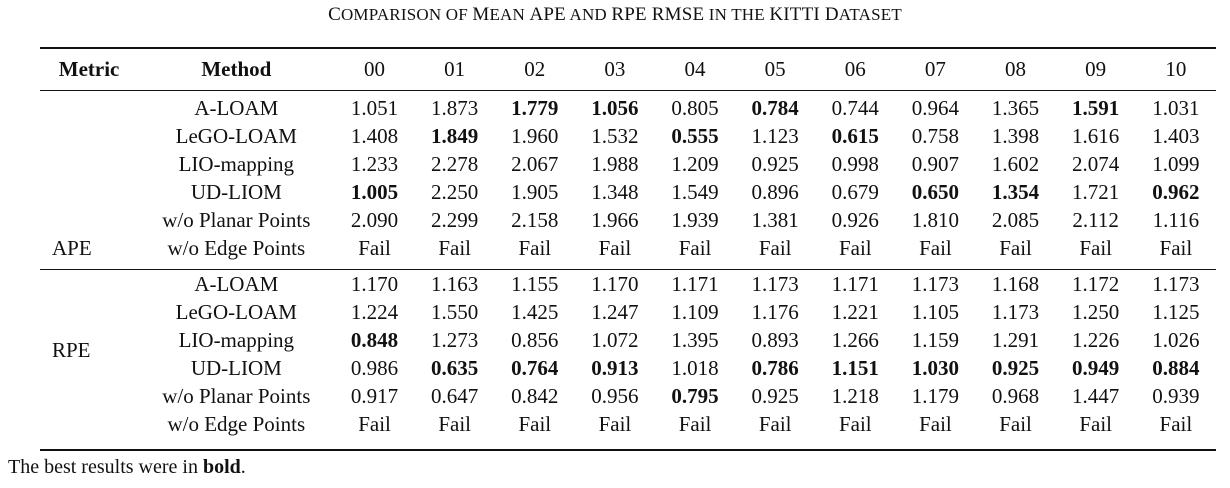  I want to click on table-cell: 0.998, so click(855, 164).